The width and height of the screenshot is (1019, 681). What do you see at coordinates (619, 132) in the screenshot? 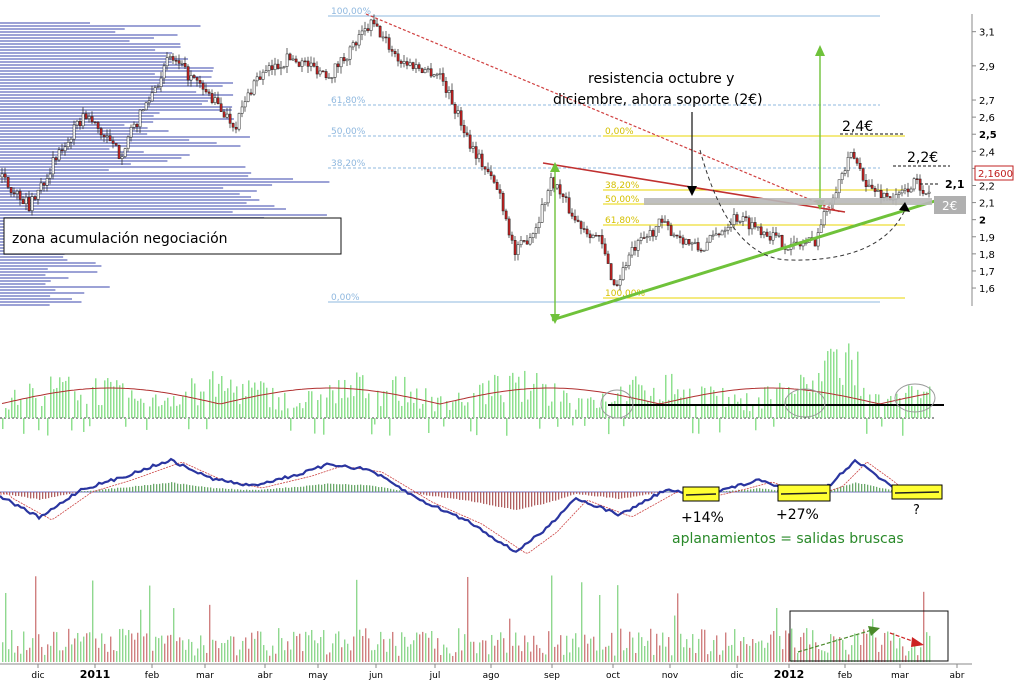
I see `fib-small-label: 0,00%` at bounding box center [619, 132].